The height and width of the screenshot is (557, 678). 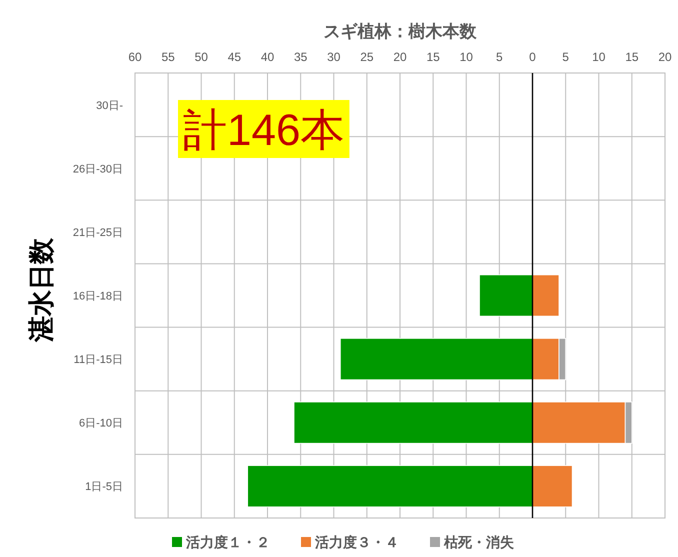 I want to click on x-tick-label: 30, so click(x=334, y=57).